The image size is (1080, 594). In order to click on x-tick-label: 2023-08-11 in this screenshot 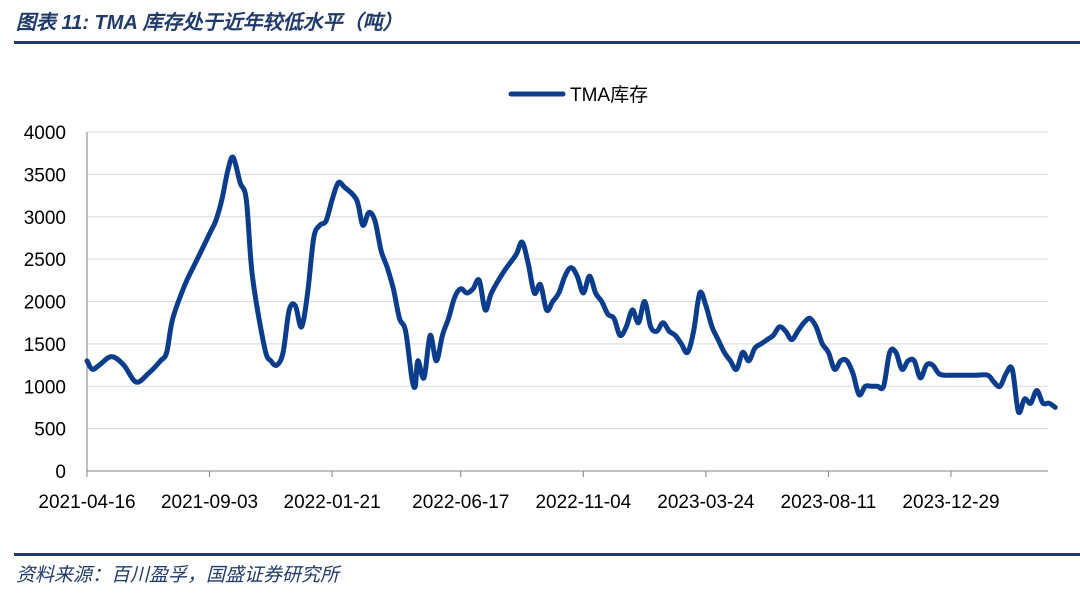, I will do `click(829, 502)`.